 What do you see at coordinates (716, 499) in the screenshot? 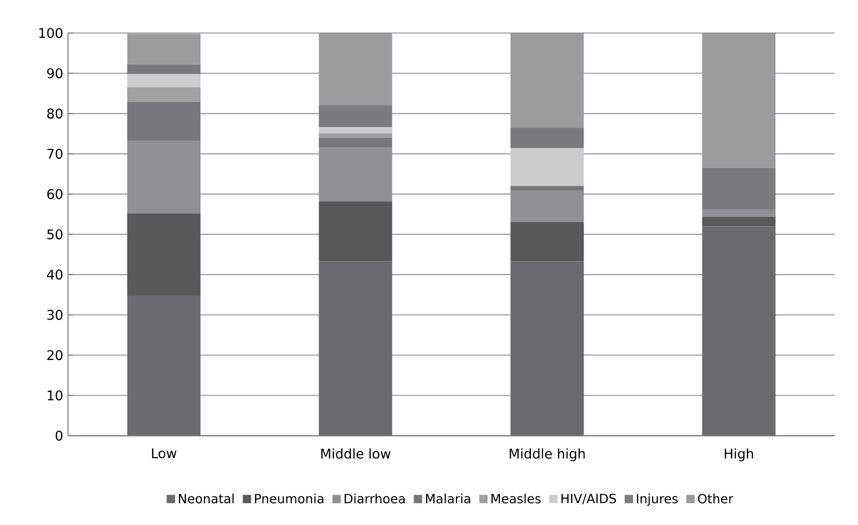
I see `legend-label: Other` at bounding box center [716, 499].